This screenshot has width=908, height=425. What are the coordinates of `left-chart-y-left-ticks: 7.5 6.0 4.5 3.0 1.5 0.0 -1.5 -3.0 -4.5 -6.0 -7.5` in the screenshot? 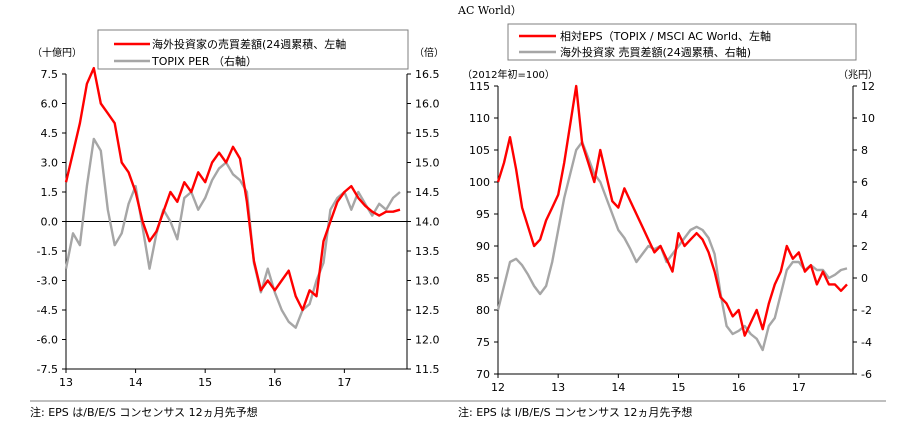 It's located at (51, 222).